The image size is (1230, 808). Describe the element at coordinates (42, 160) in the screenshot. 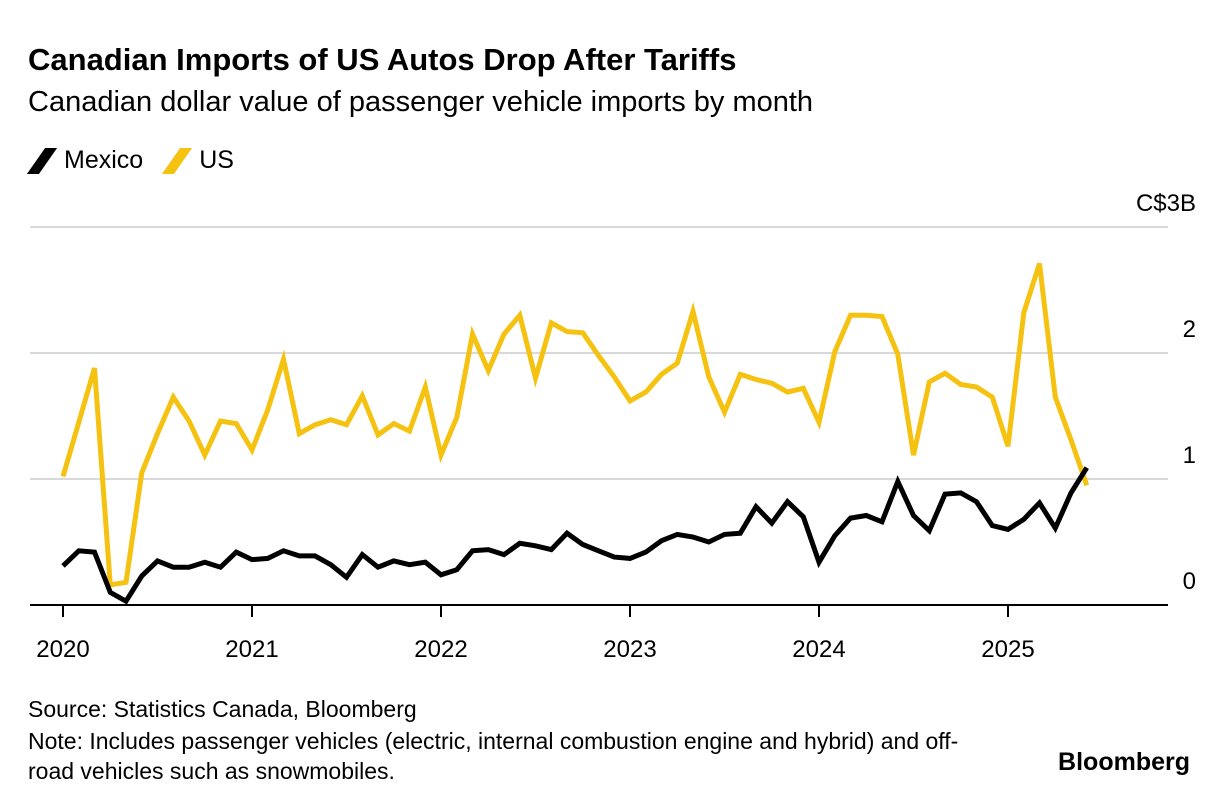

I see `legend-swatch-mexico` at that location.